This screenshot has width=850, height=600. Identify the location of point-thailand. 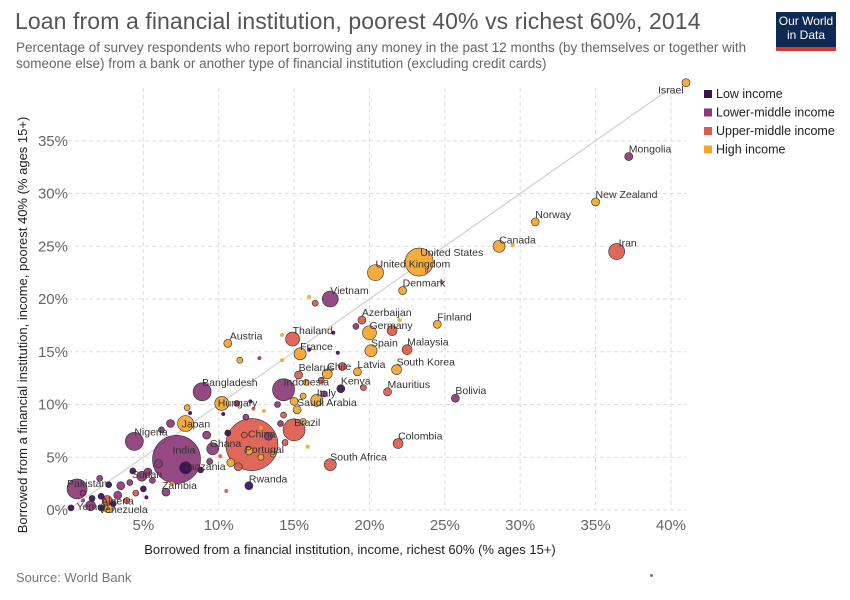
(292, 339).